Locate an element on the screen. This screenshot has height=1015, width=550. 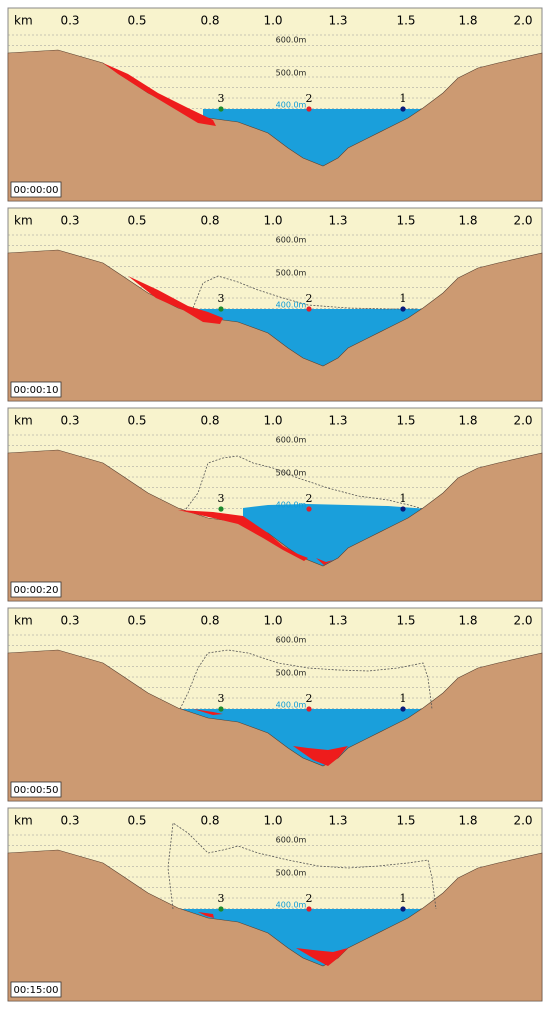
time-label: 00:15:00 is located at coordinates (36, 990).